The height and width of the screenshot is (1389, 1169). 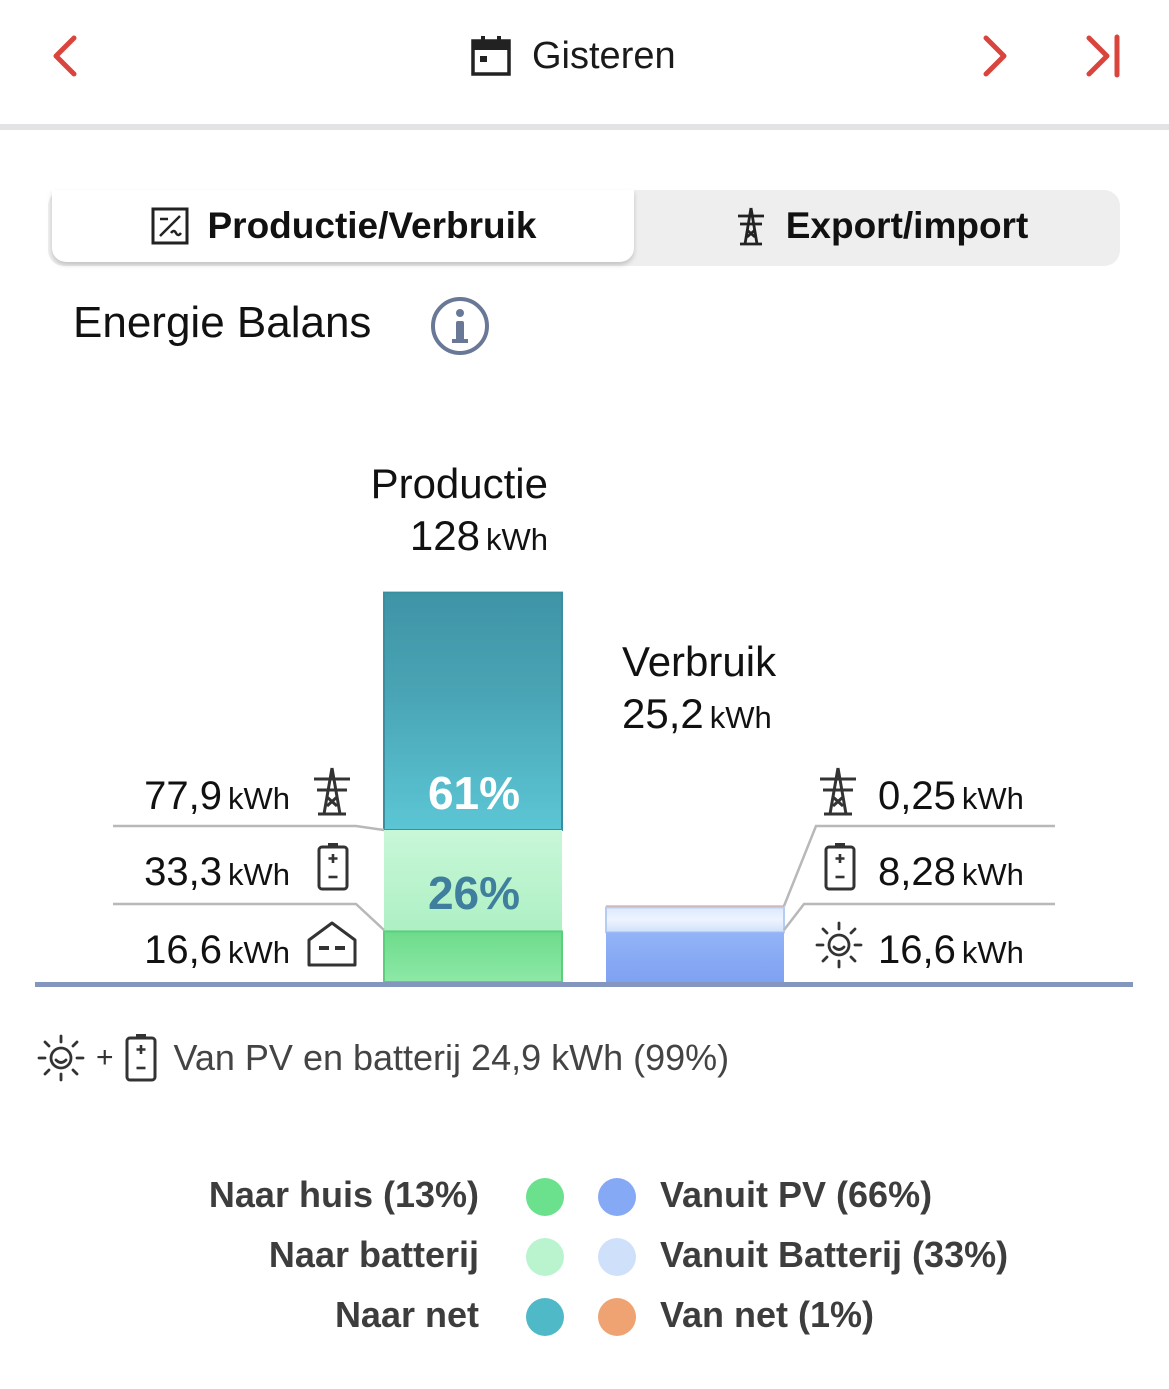 I want to click on legend-swatch-vanuit-batterij, so click(x=617, y=1257).